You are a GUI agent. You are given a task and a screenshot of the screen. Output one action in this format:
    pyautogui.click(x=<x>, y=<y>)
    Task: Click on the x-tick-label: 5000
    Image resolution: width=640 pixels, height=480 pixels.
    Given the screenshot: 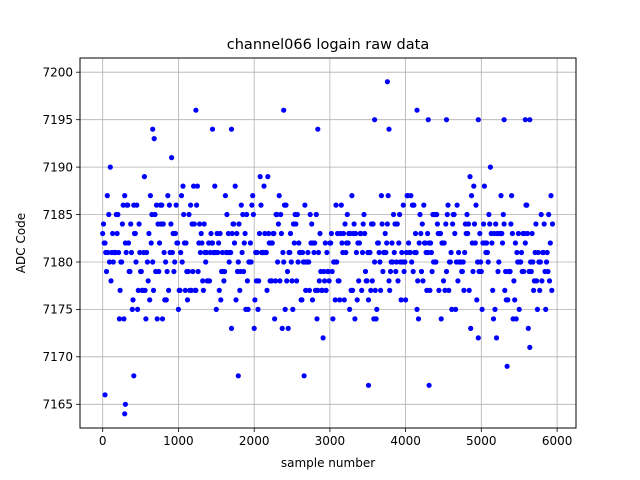 What is the action you would take?
    pyautogui.click(x=481, y=441)
    